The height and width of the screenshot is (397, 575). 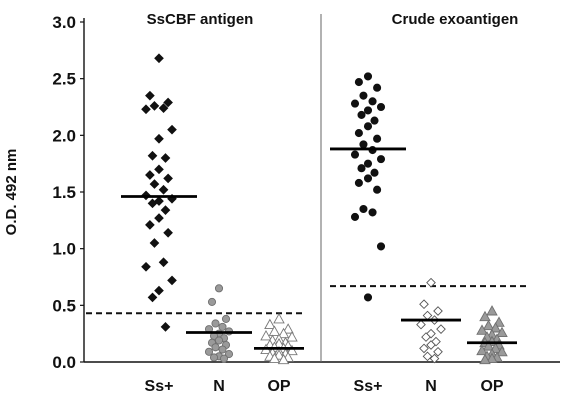 I want to click on y-tick-label: 0.0, so click(x=64, y=362).